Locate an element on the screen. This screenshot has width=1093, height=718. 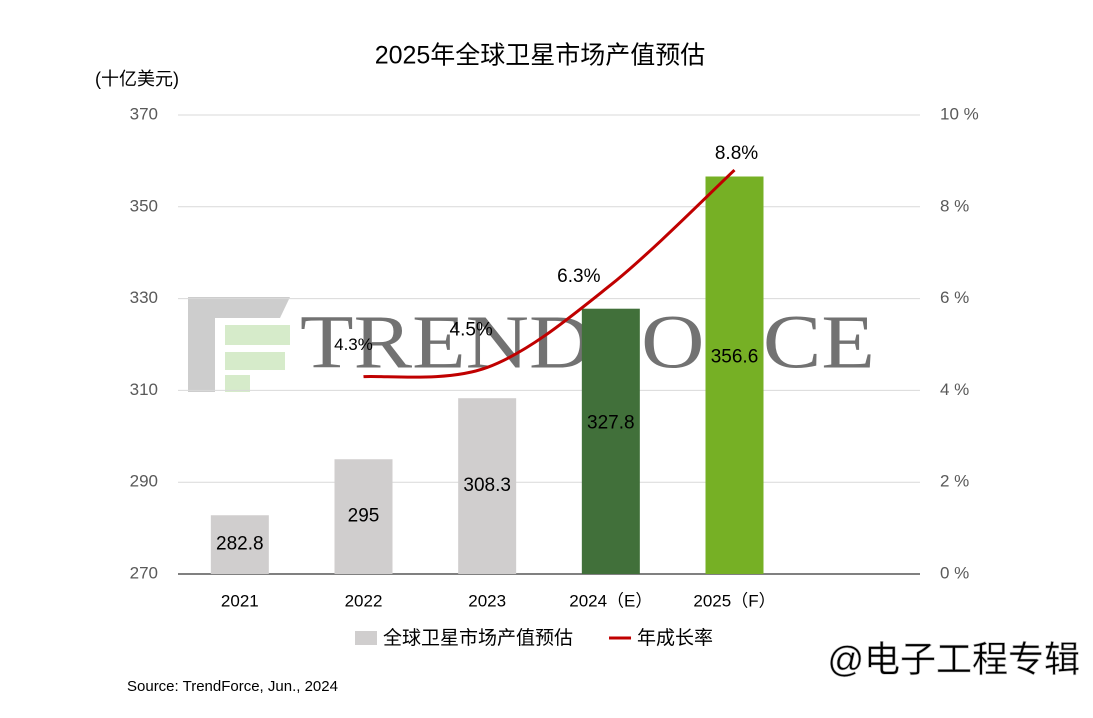
line-value-label: 4.5% is located at coordinates (471, 329).